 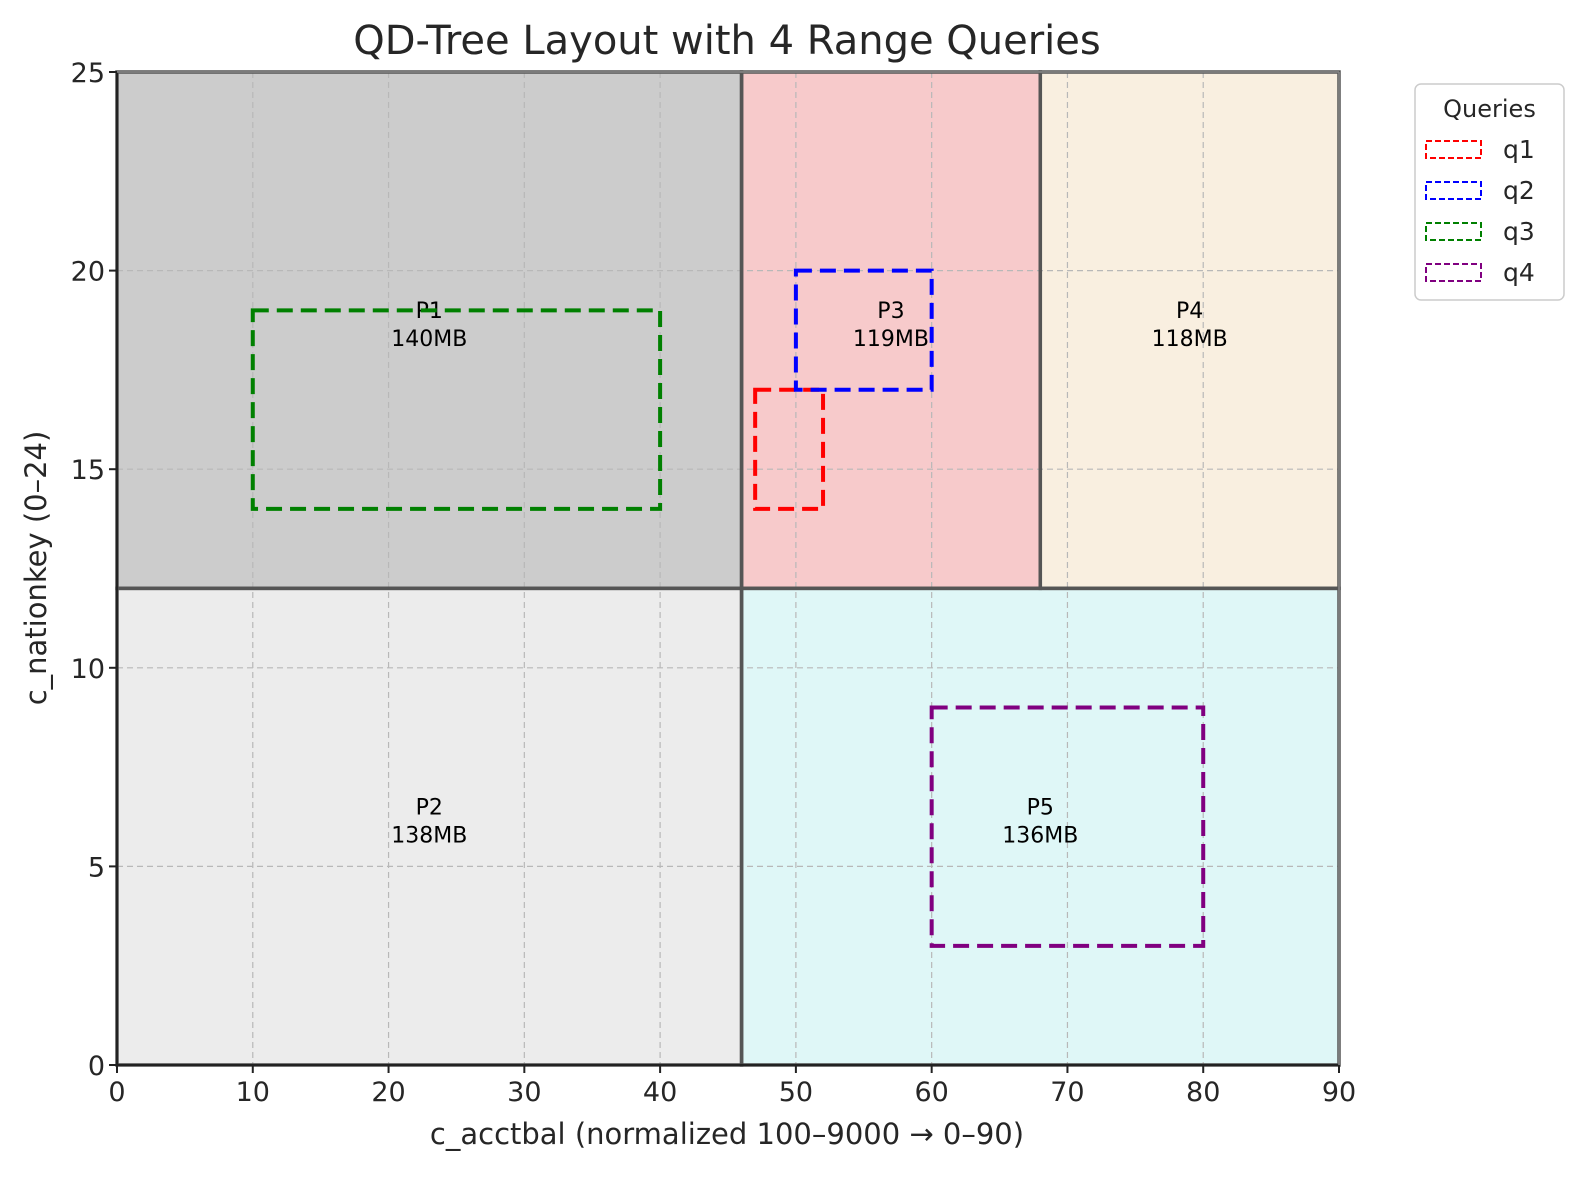 I want to click on x-tick-label: 30, so click(x=524, y=1092).